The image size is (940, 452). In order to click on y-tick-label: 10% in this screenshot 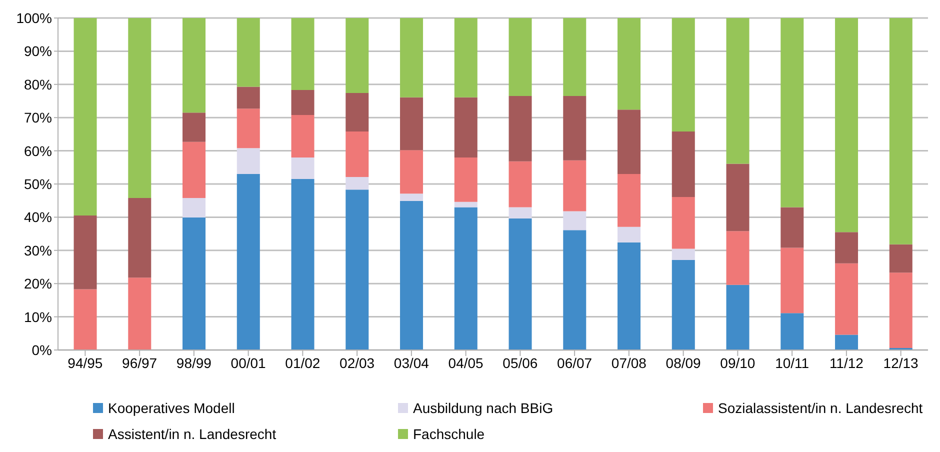, I will do `click(38, 316)`.